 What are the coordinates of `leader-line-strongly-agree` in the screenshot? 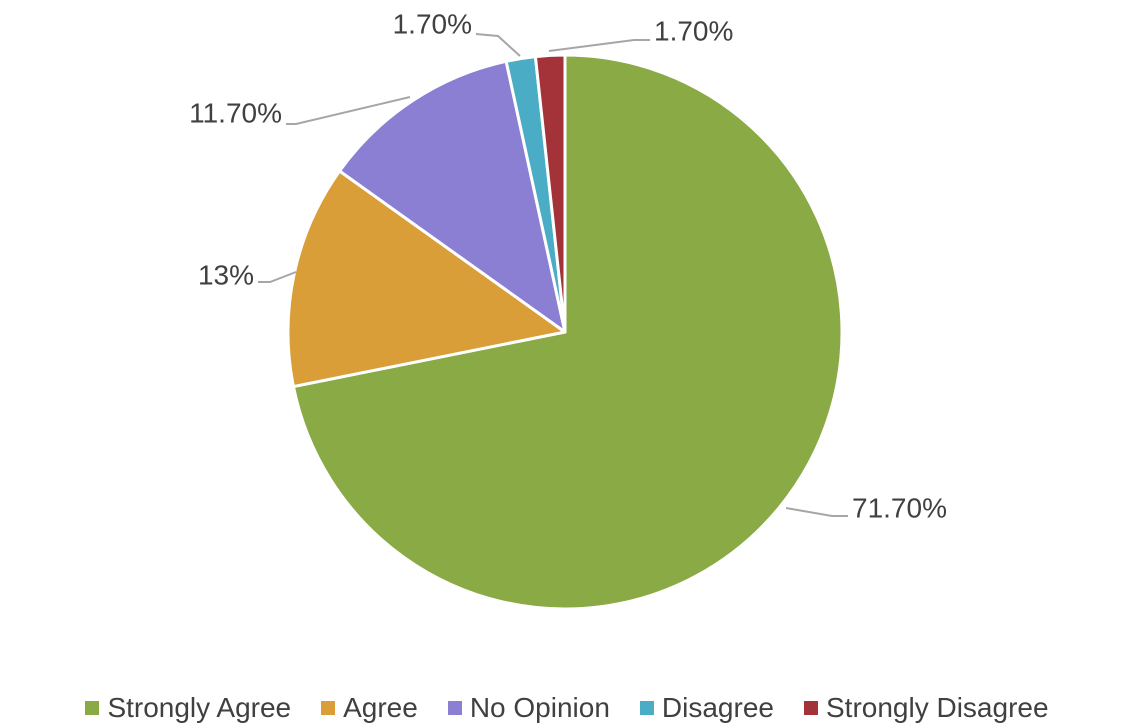 It's located at (816, 512).